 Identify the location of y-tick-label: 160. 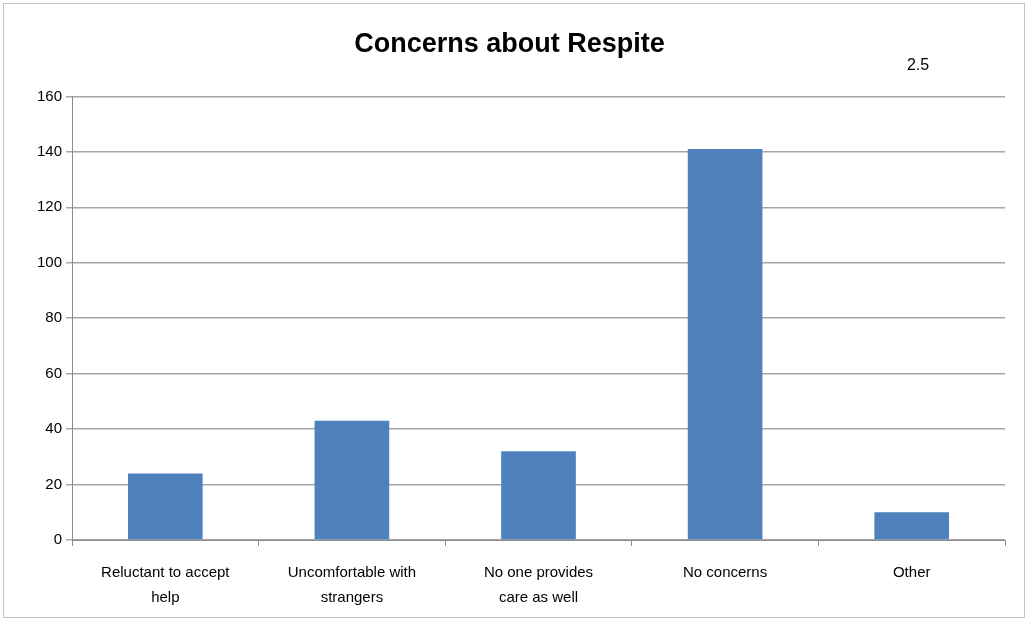
(49, 95).